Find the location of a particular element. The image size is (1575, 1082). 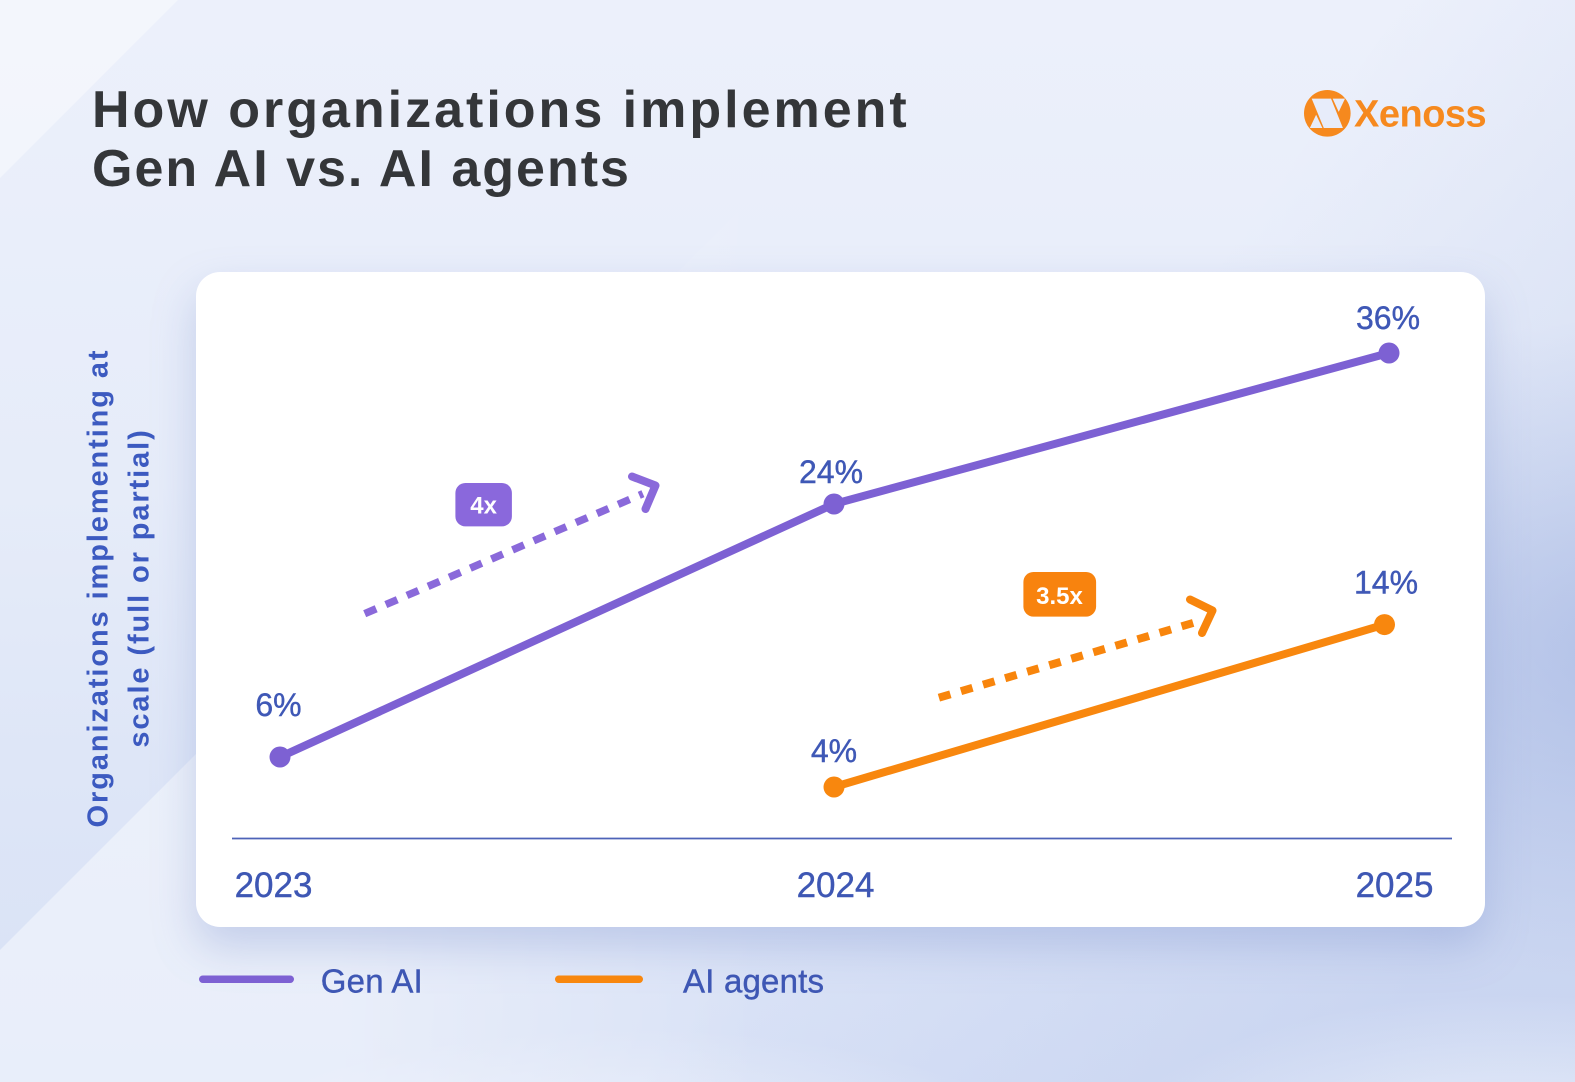

svg-text: 2025 is located at coordinates (1395, 885).